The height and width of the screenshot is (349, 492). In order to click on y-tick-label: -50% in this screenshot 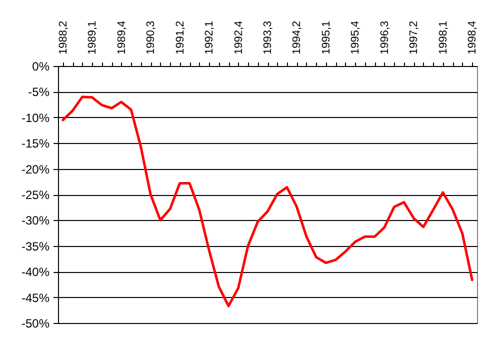, I will do `click(35, 323)`.